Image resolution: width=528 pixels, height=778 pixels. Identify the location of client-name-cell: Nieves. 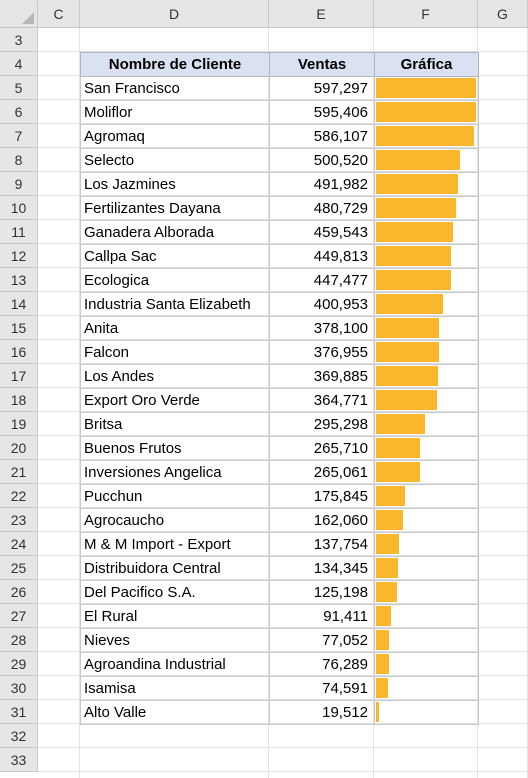
(107, 640).